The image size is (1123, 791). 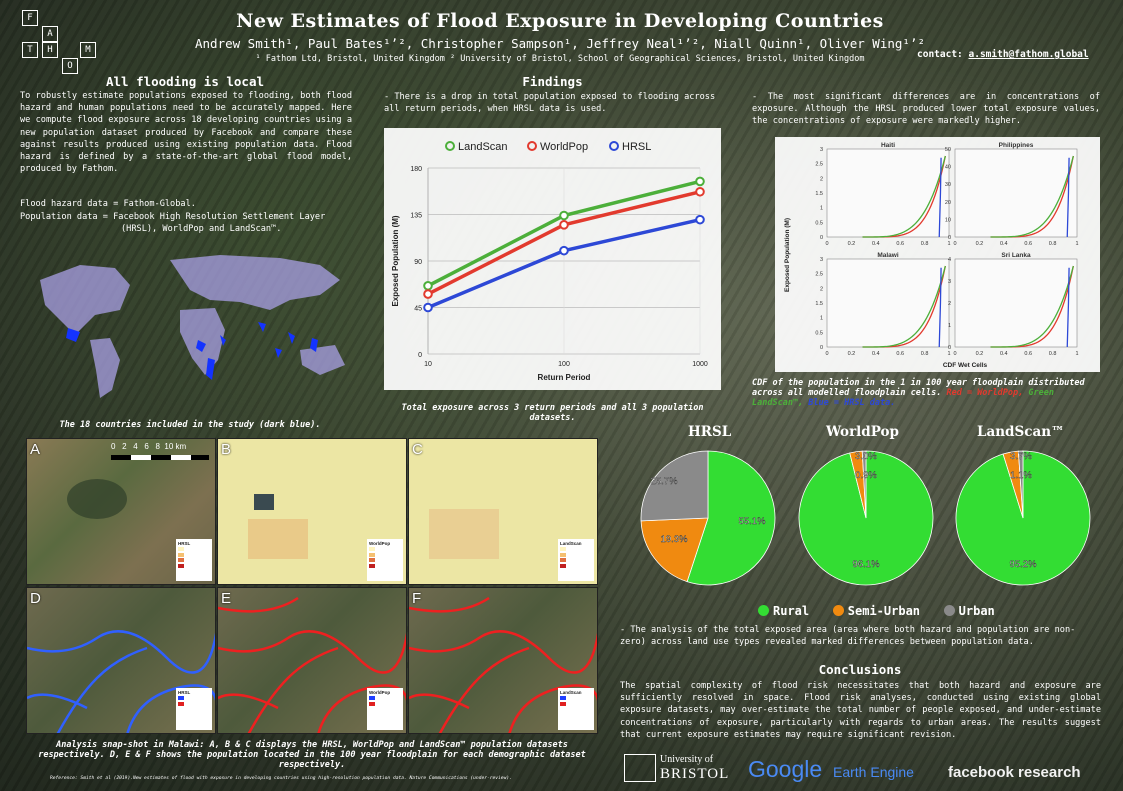 I want to click on cdf-y-tick: 10, so click(x=948, y=220).